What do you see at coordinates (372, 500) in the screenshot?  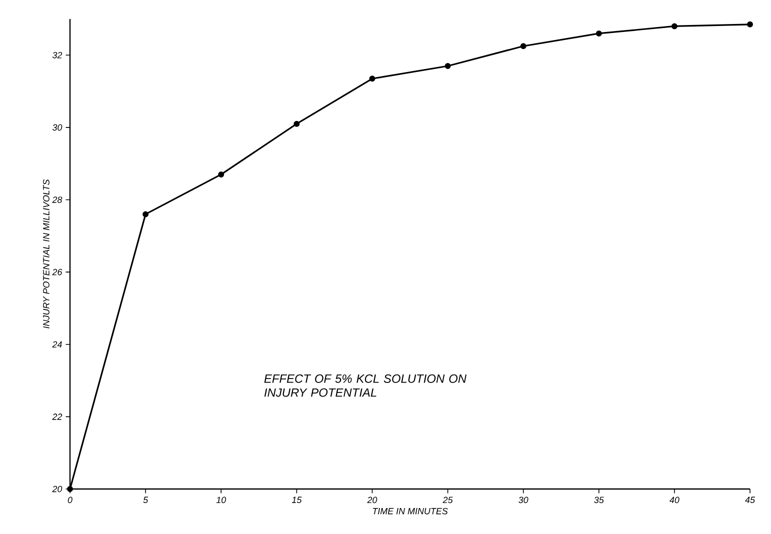 I see `x-tick-label: 20` at bounding box center [372, 500].